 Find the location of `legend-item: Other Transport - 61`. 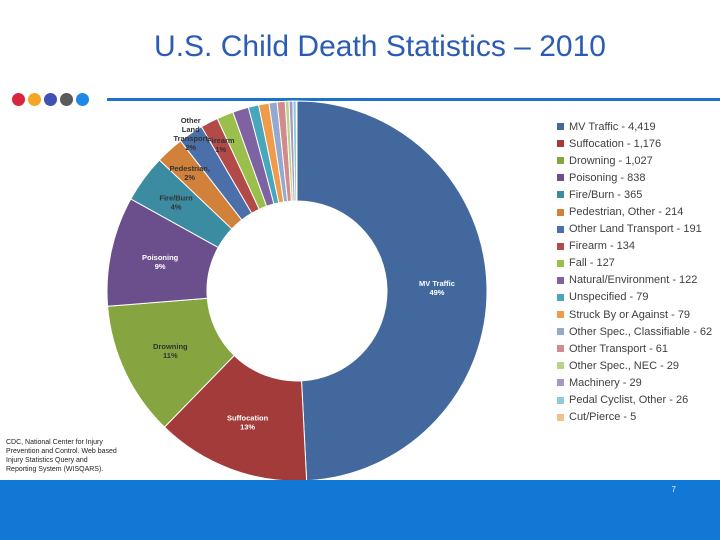

legend-item: Other Transport - 61 is located at coordinates (634, 348).